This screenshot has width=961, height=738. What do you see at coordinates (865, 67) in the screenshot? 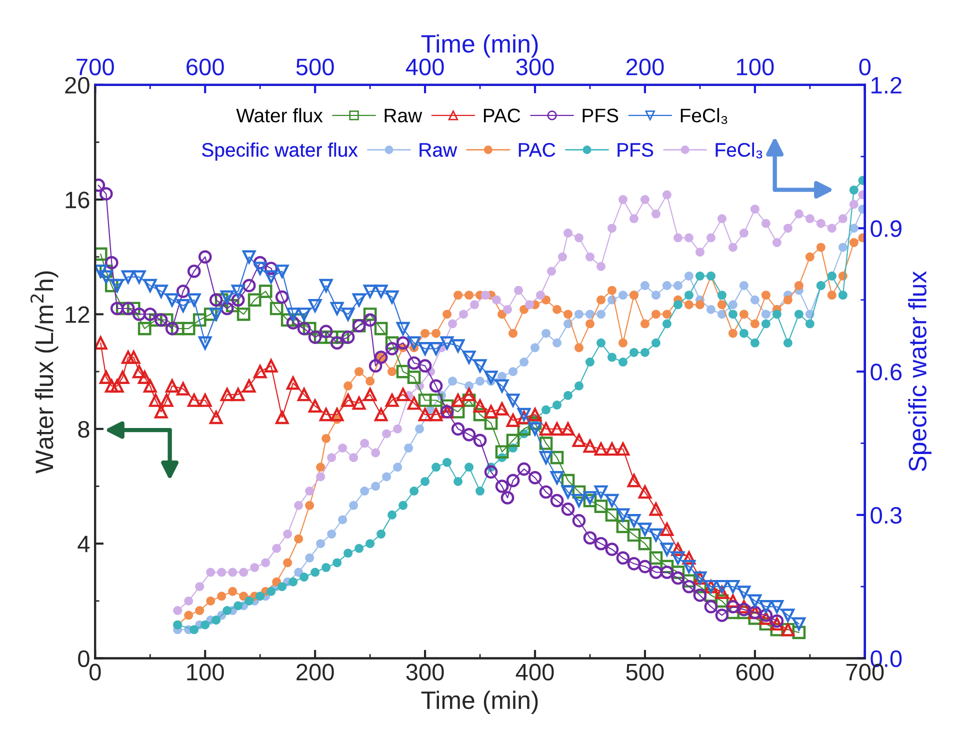
I see `x2-tick-label: 0` at bounding box center [865, 67].